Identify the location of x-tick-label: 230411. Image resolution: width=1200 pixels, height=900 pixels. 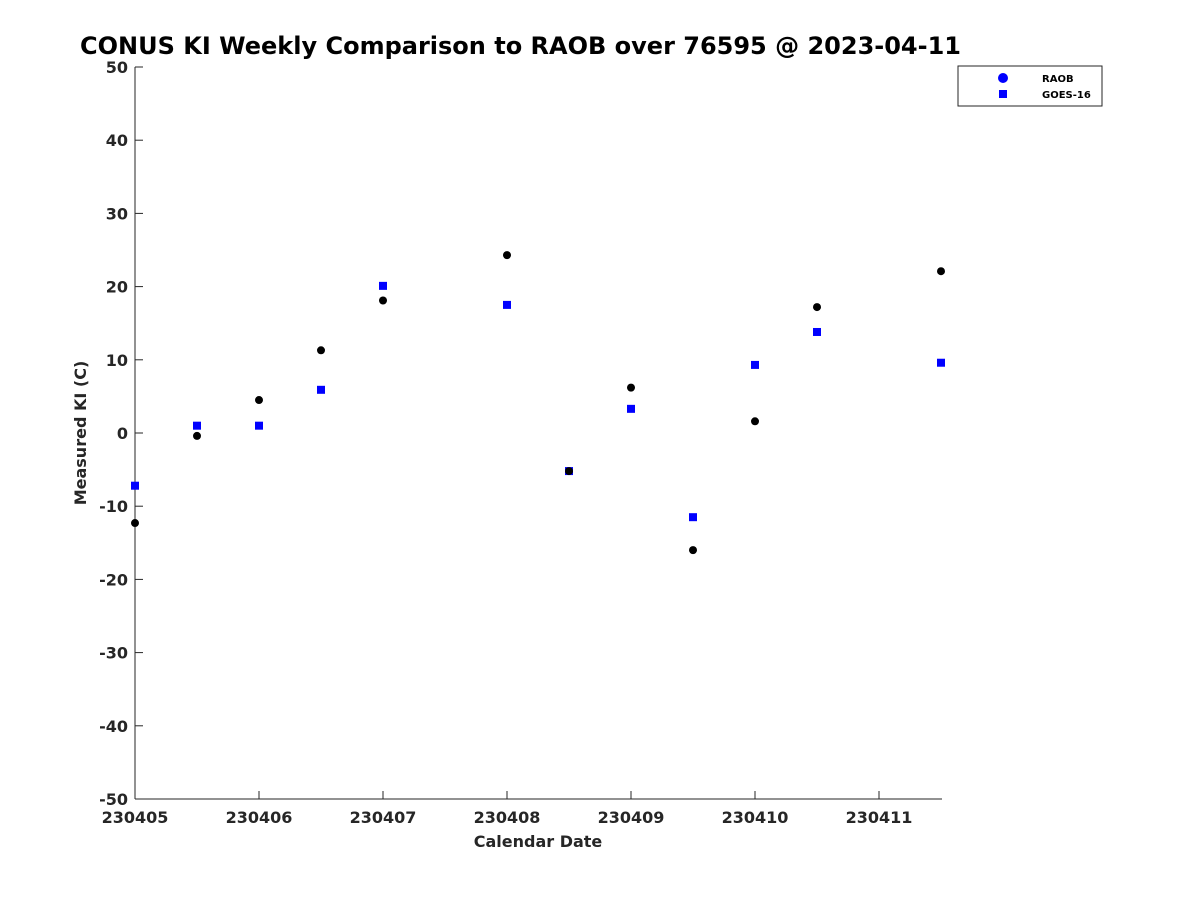
(879, 817).